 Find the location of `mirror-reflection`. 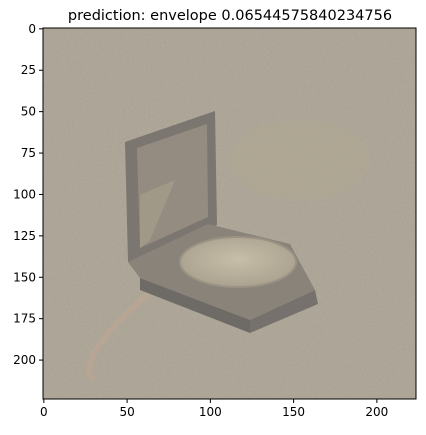

mirror-reflection is located at coordinates (157, 214).